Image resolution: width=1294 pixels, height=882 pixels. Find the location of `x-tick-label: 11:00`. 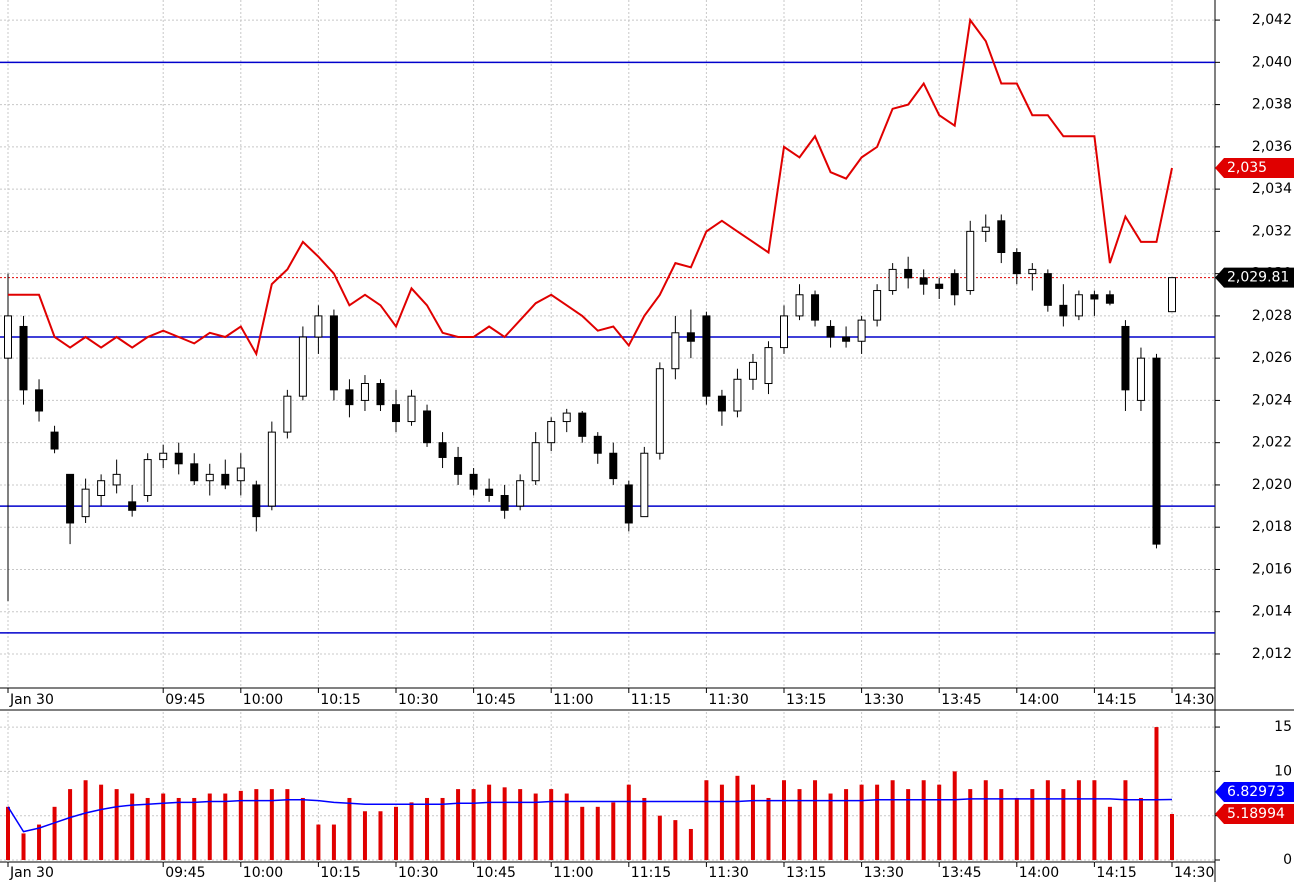

x-tick-label: 11:00 is located at coordinates (573, 700).